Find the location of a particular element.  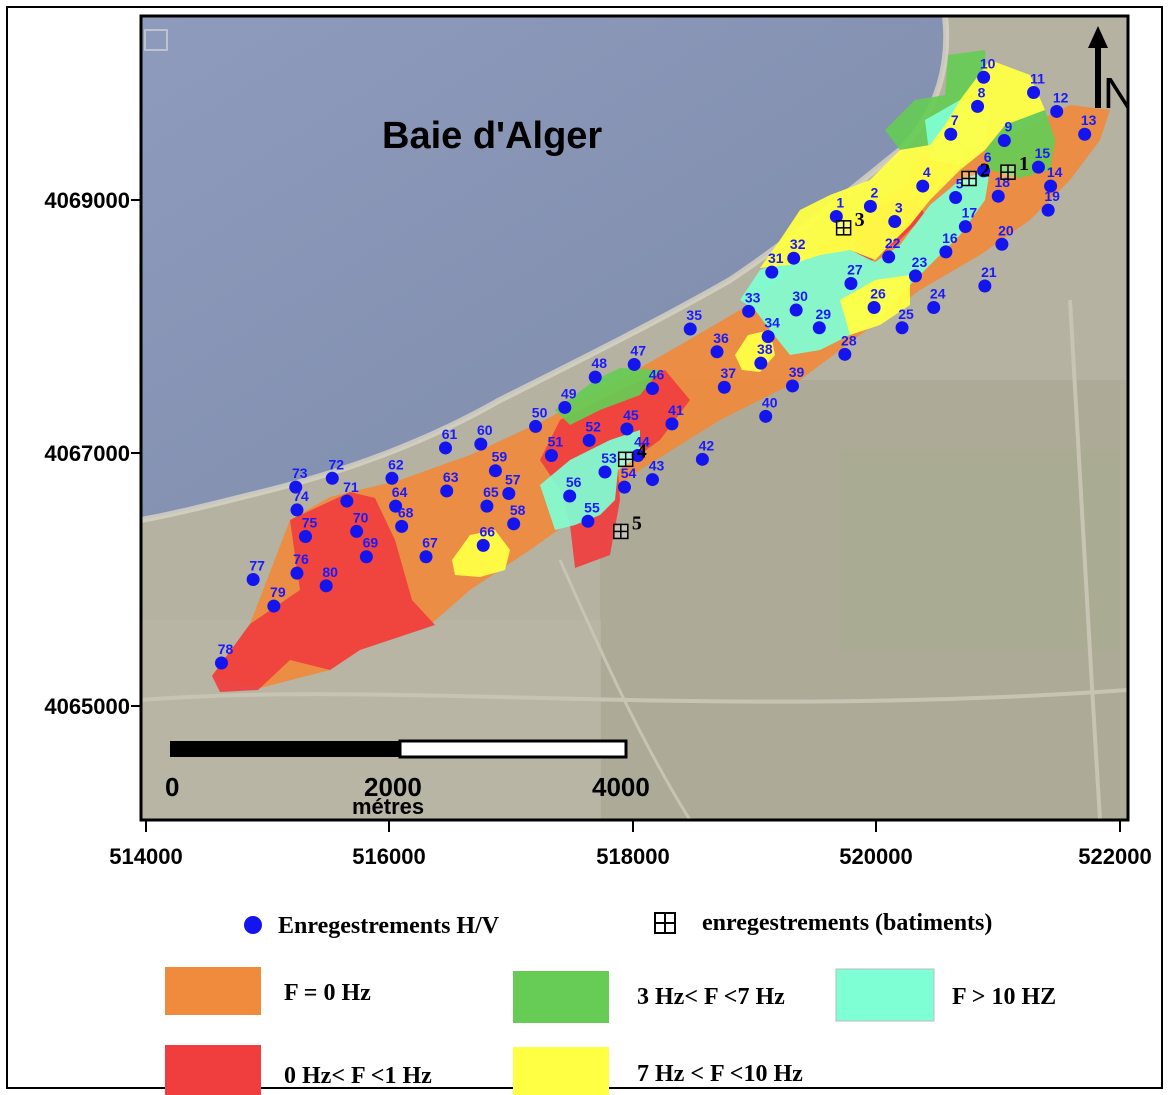

hv-point-label: 63 is located at coordinates (451, 477).